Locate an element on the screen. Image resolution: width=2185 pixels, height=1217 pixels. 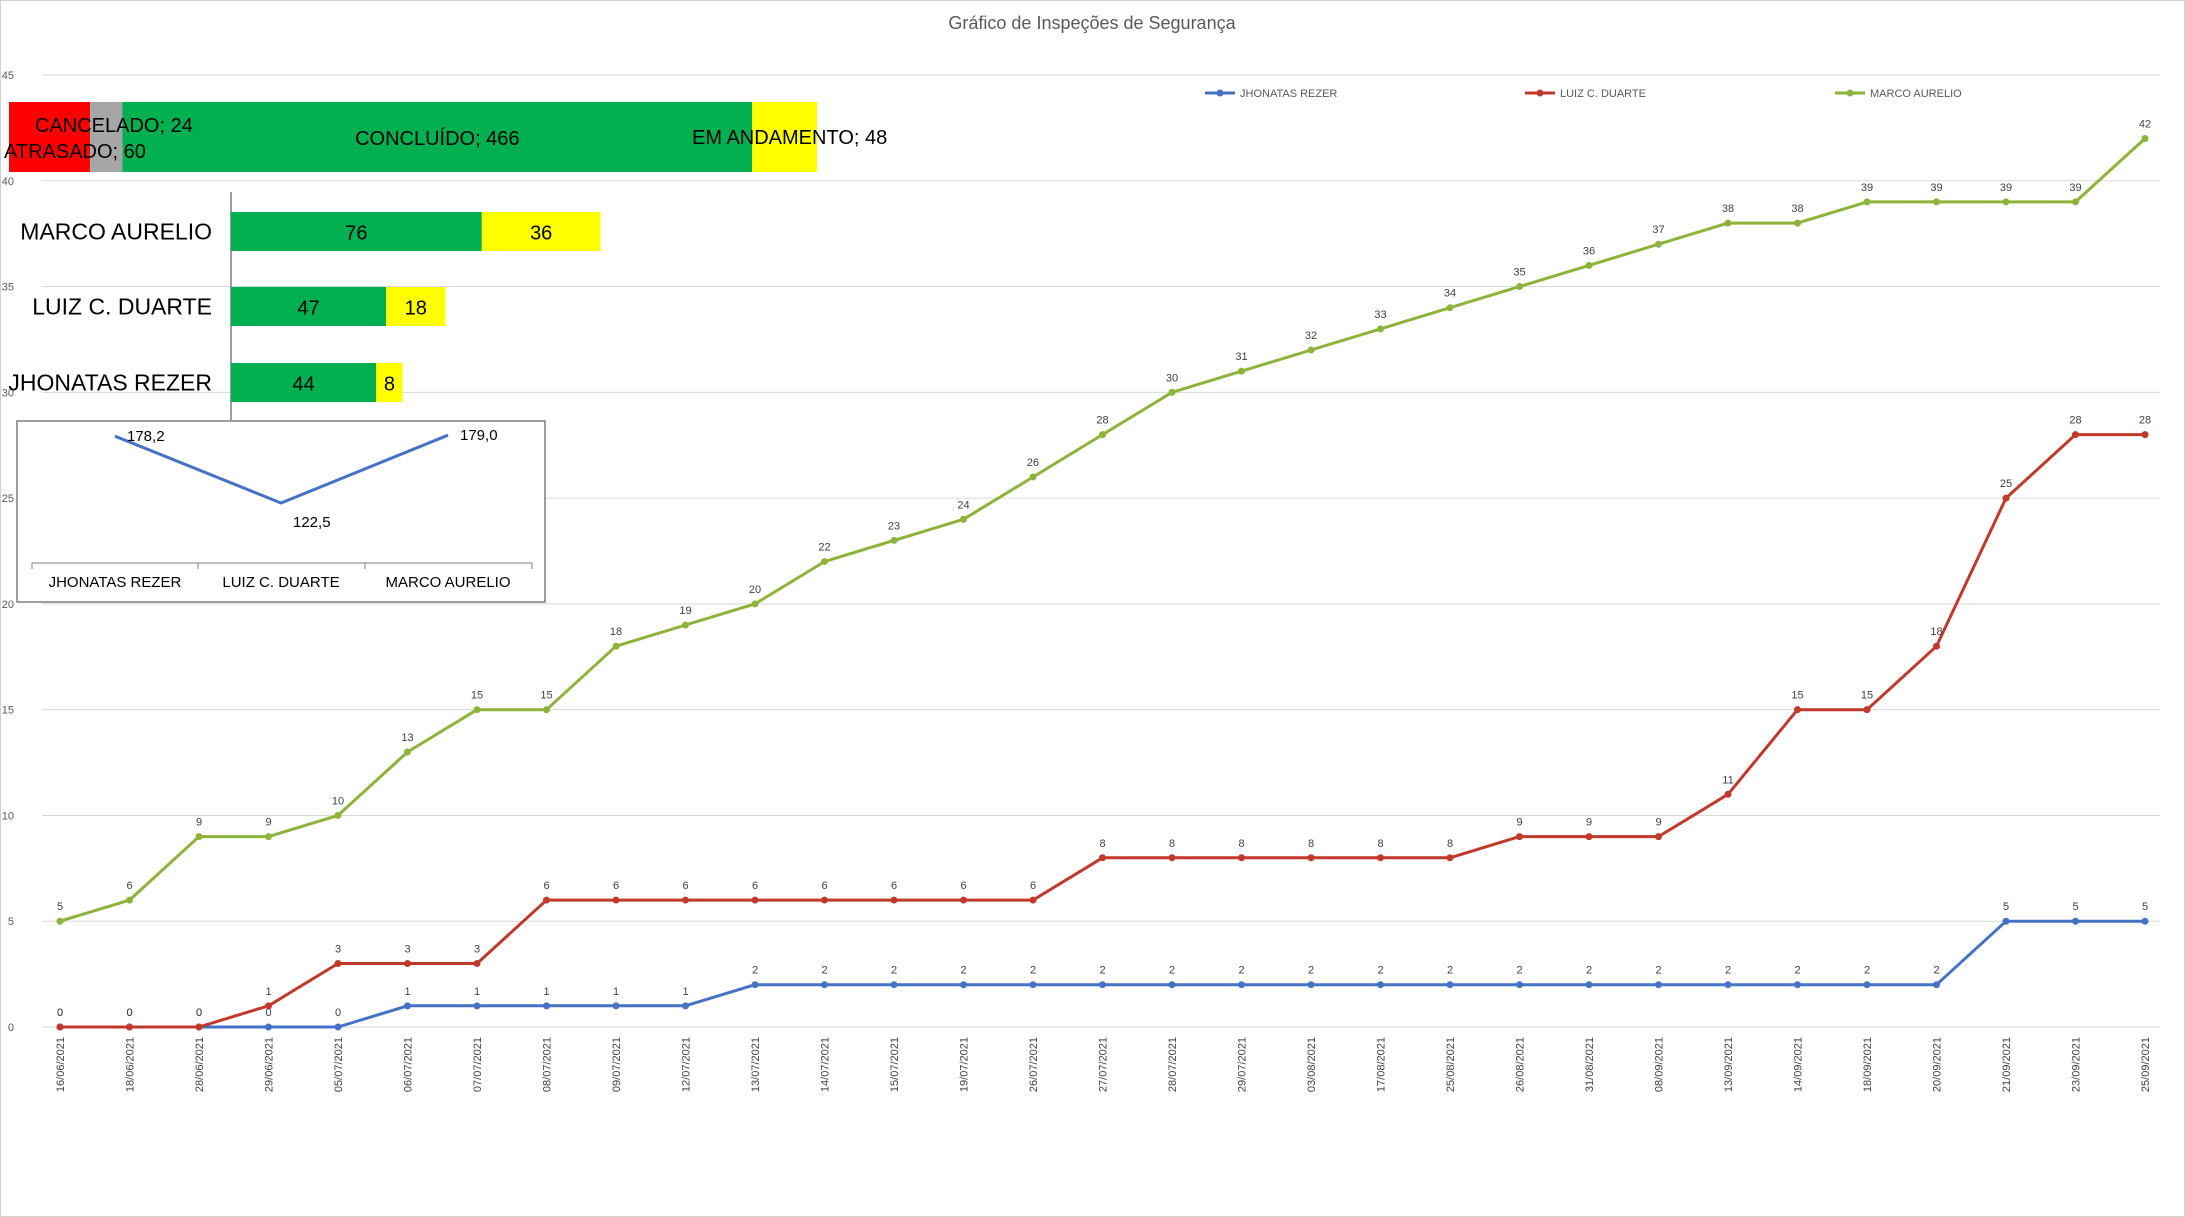
x-tick-18-09-2021: 18/09/2021 is located at coordinates (1868, 1064).